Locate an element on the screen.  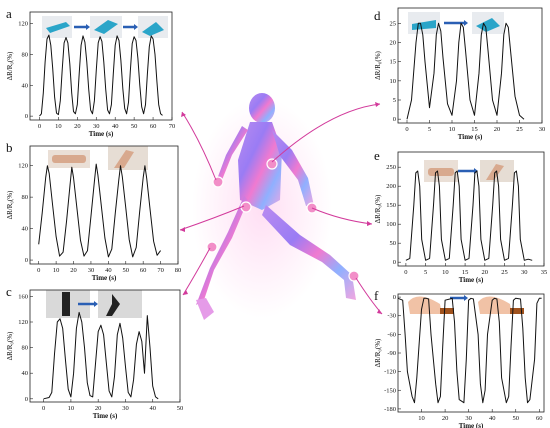
photo-b-arm is located at coordinates (98, 158).